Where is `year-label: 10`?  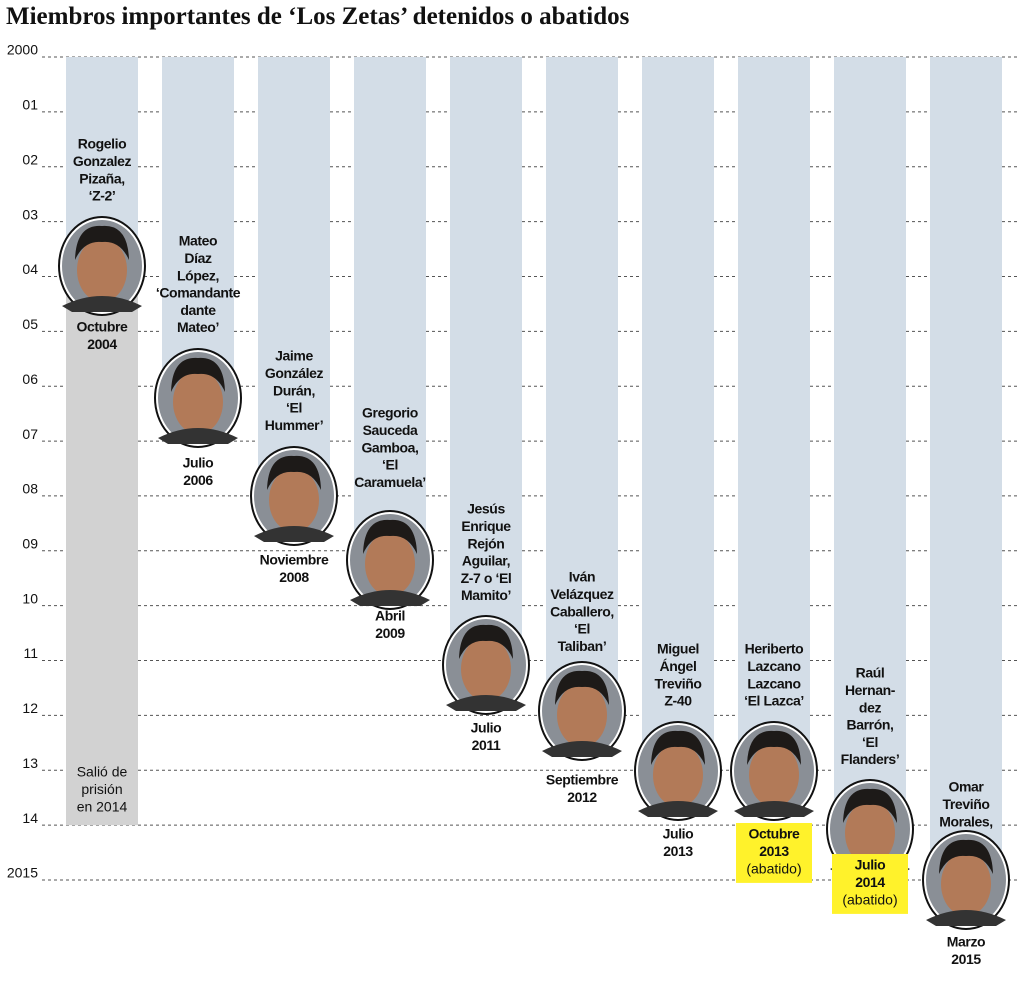
year-label: 10 is located at coordinates (30, 598).